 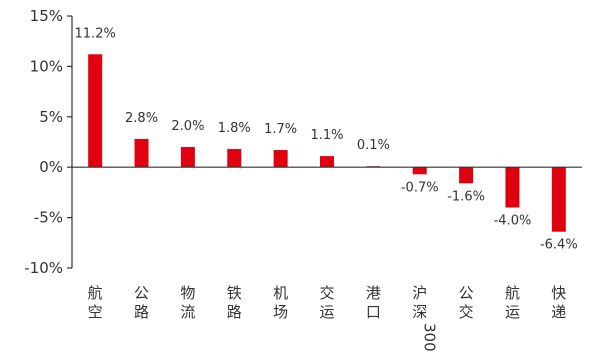 I want to click on x-tick-label: 递, so click(x=558, y=312).